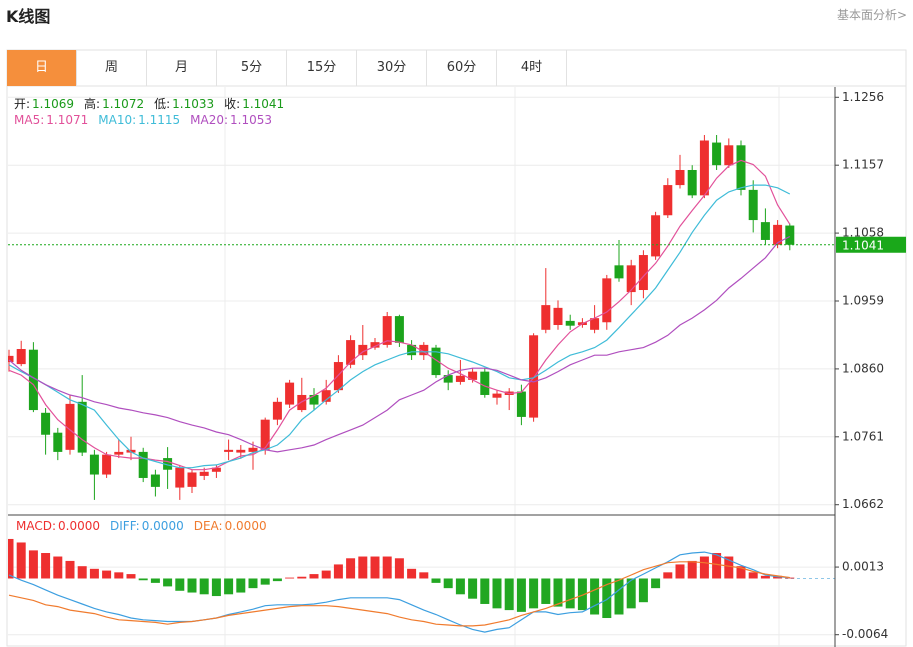  What do you see at coordinates (863, 301) in the screenshot?
I see `y-tick-label: 1.0959` at bounding box center [863, 301].